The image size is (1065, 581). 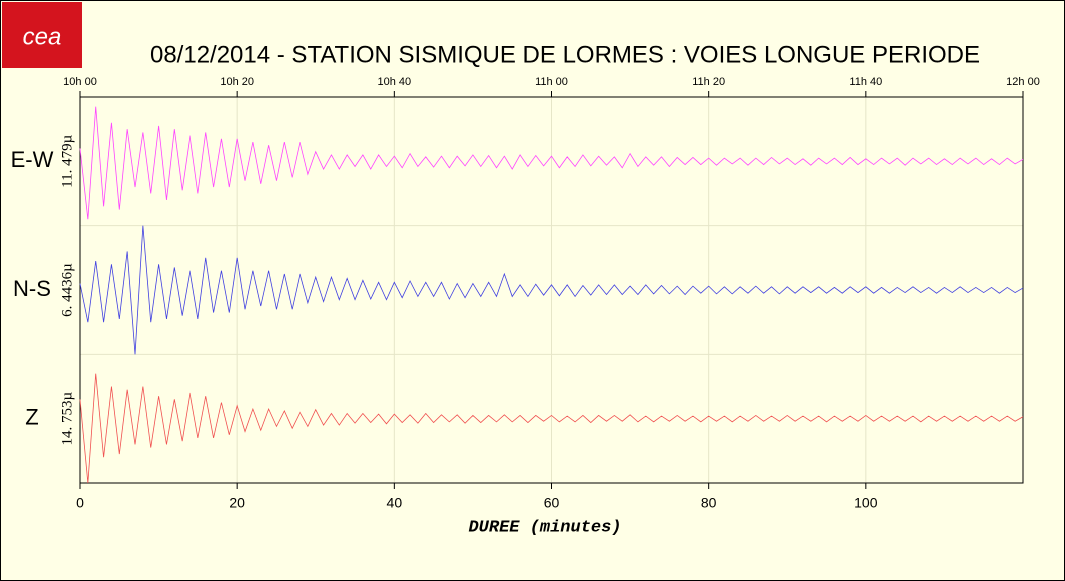 What do you see at coordinates (551, 82) in the screenshot?
I see `top-tick-label: 11h 00` at bounding box center [551, 82].